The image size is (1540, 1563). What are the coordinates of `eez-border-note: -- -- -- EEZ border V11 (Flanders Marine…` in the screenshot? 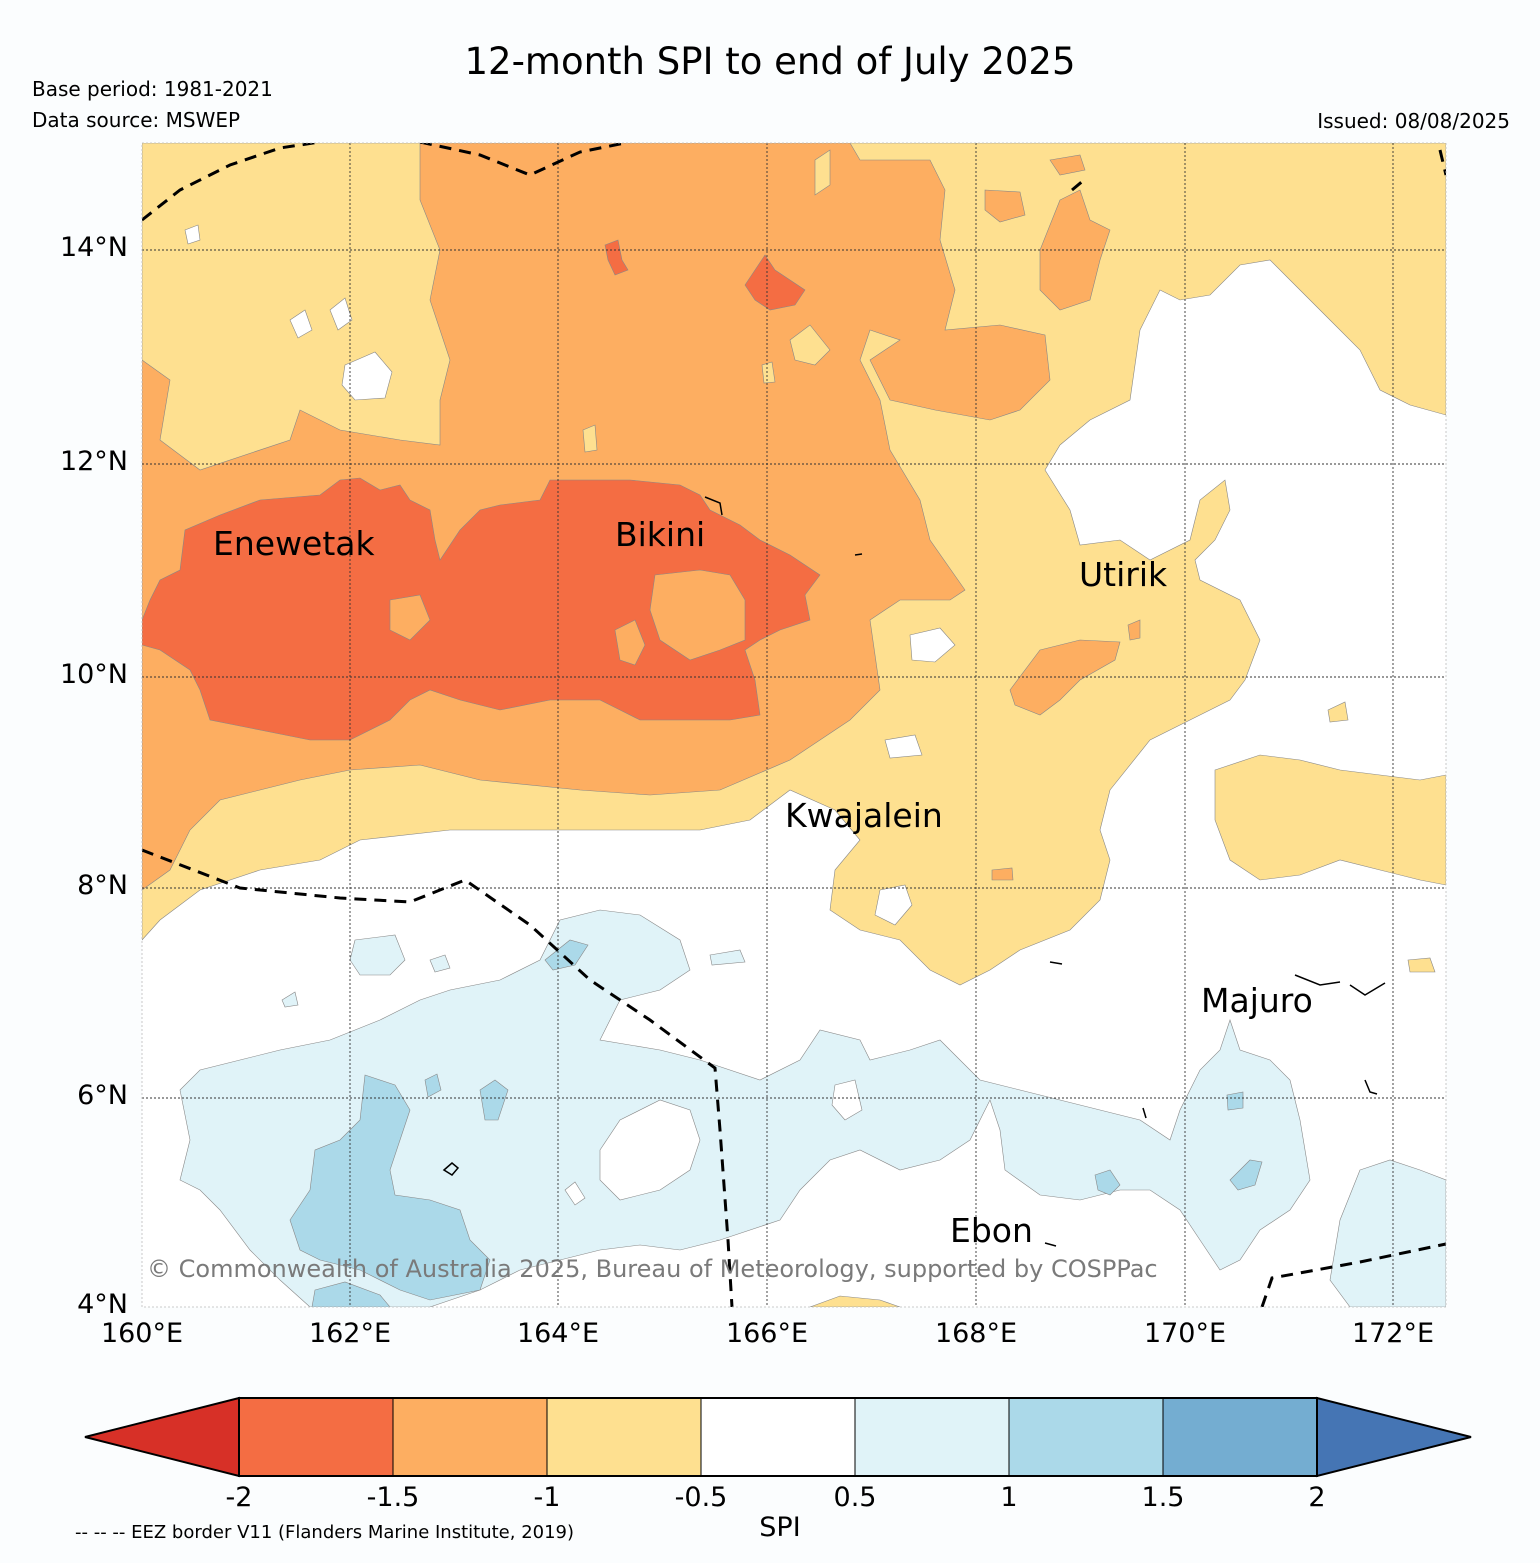 It's located at (325, 1532).